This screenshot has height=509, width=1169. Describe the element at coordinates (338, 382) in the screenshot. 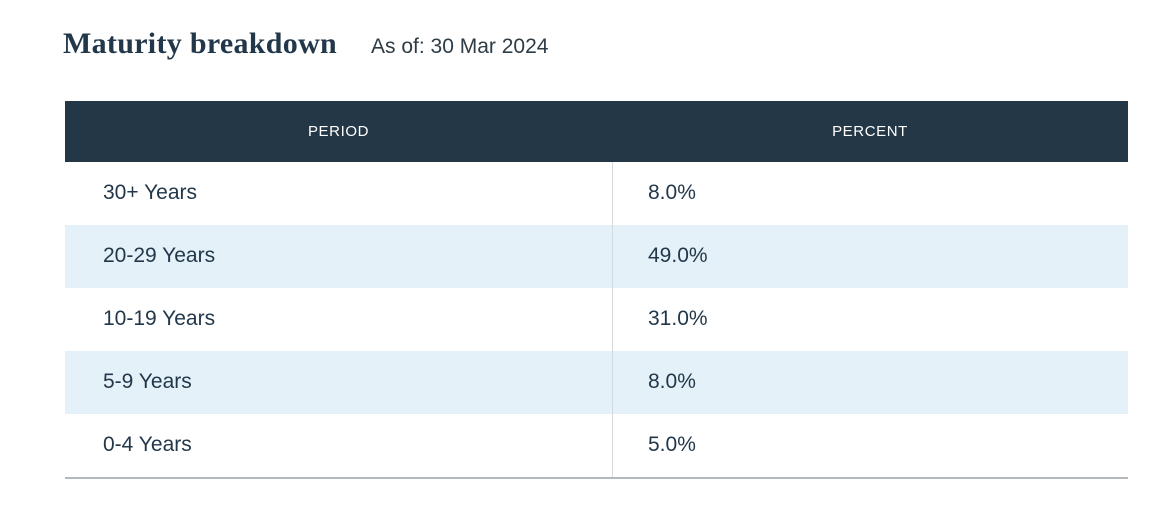

I see `period-cell: 5-9 Years` at that location.